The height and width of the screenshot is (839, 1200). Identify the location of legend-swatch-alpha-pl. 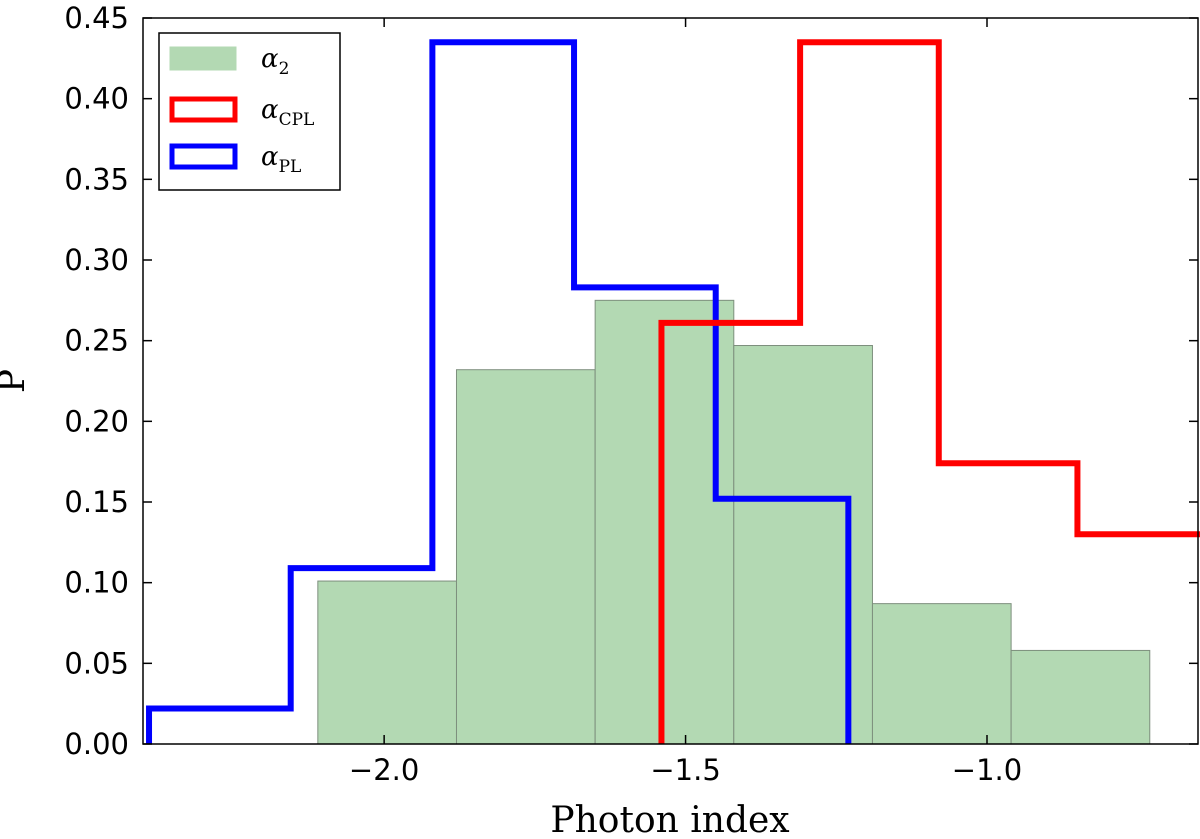
(203, 156).